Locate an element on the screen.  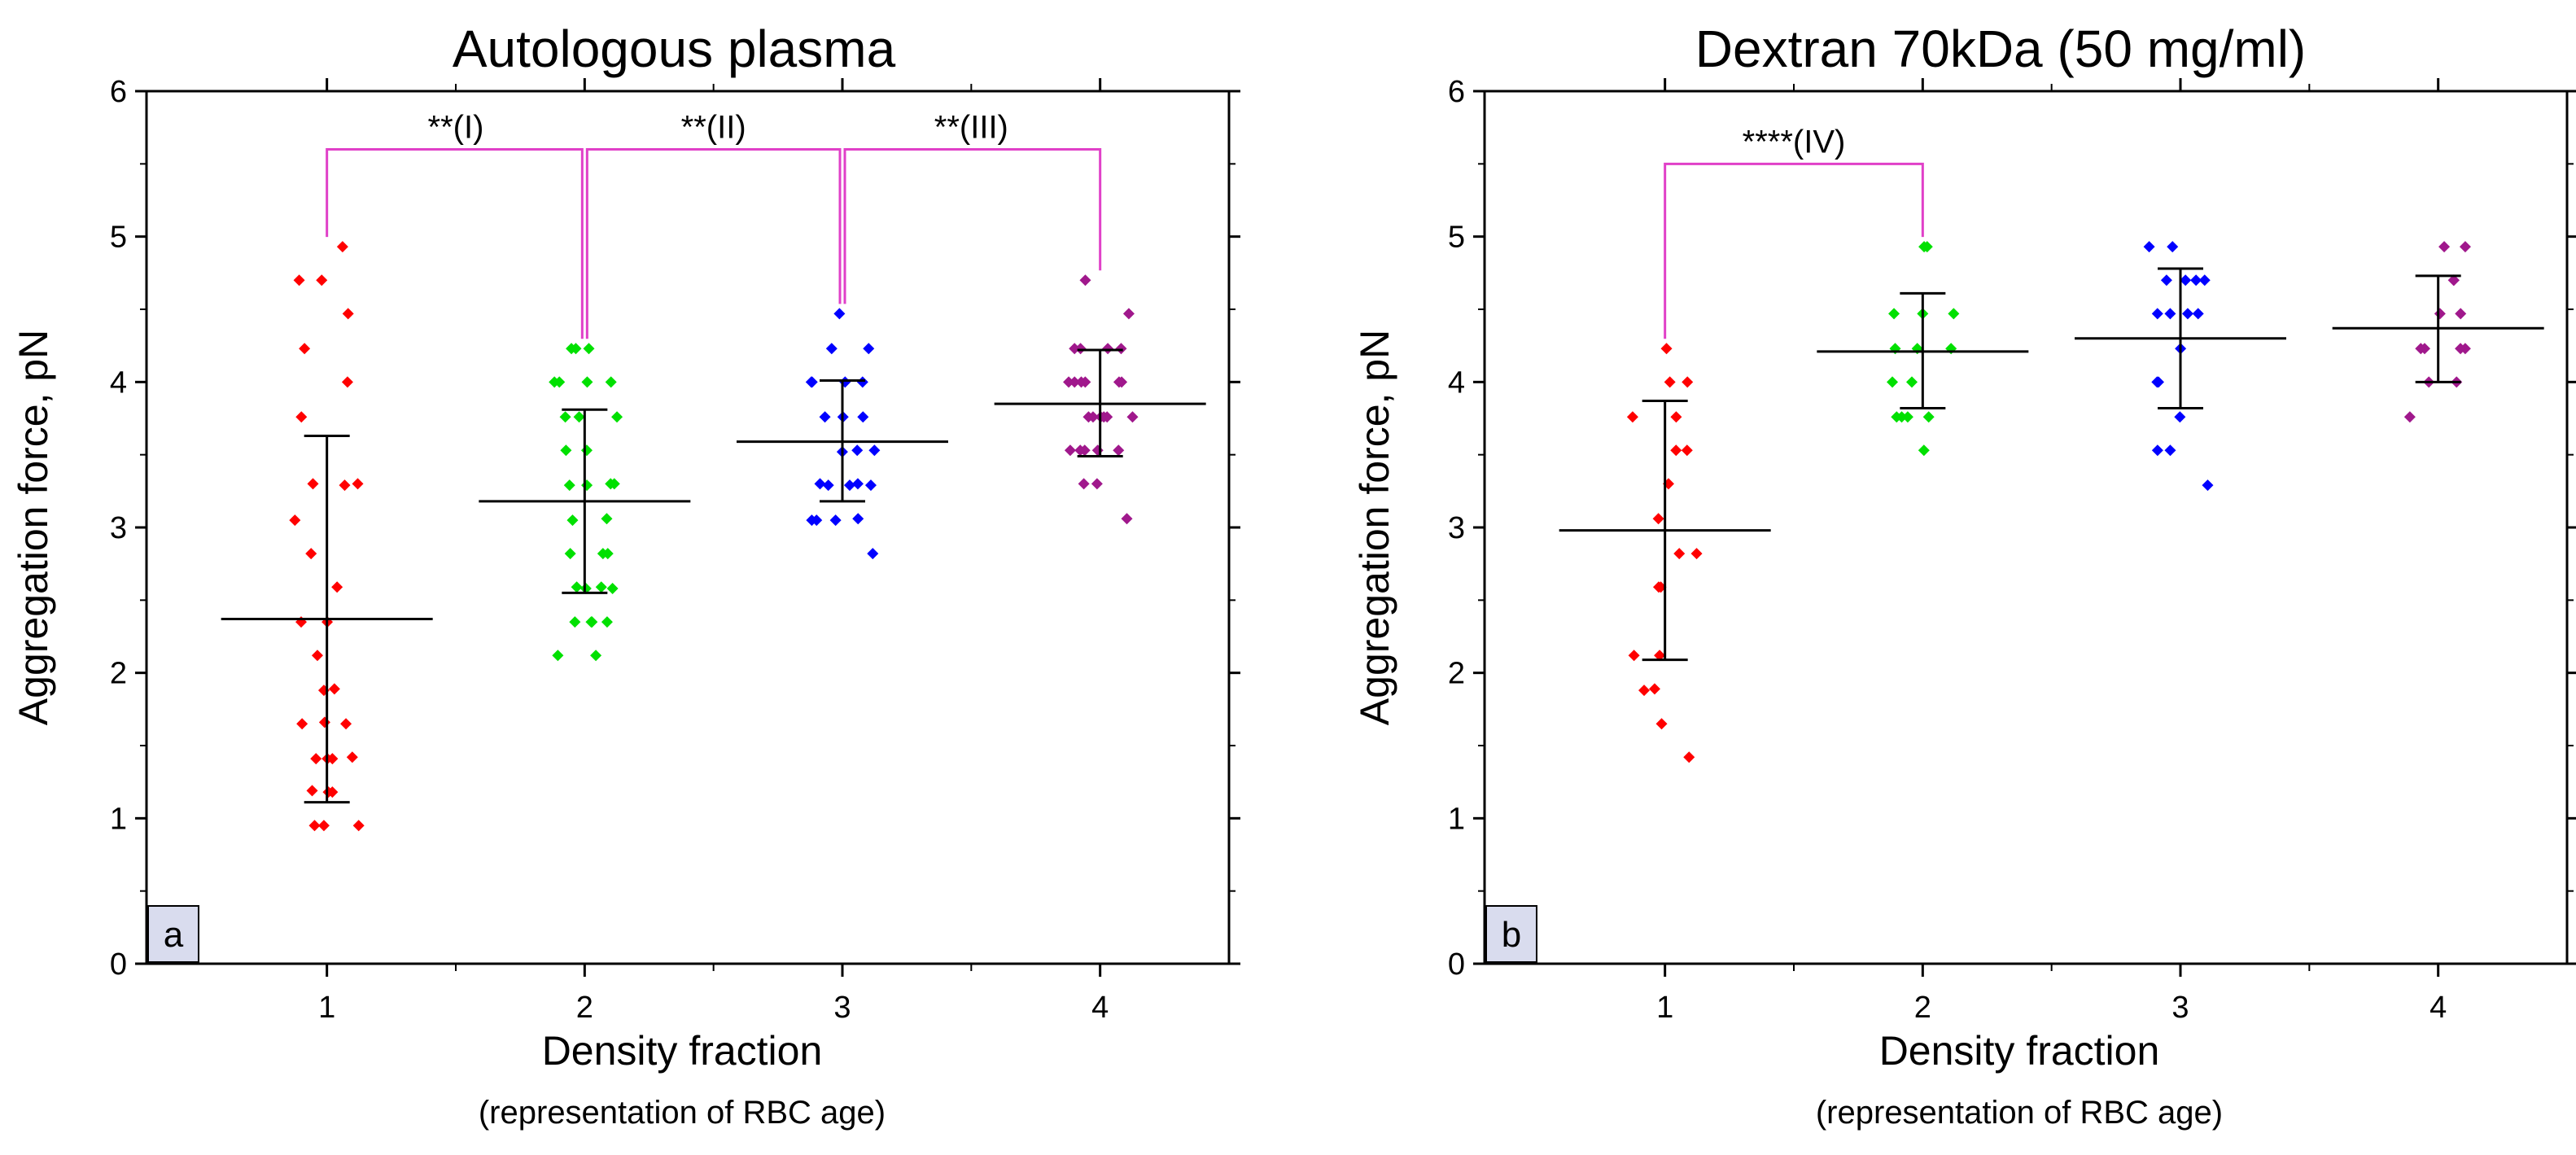
panel-tag-background is located at coordinates (1511, 934).